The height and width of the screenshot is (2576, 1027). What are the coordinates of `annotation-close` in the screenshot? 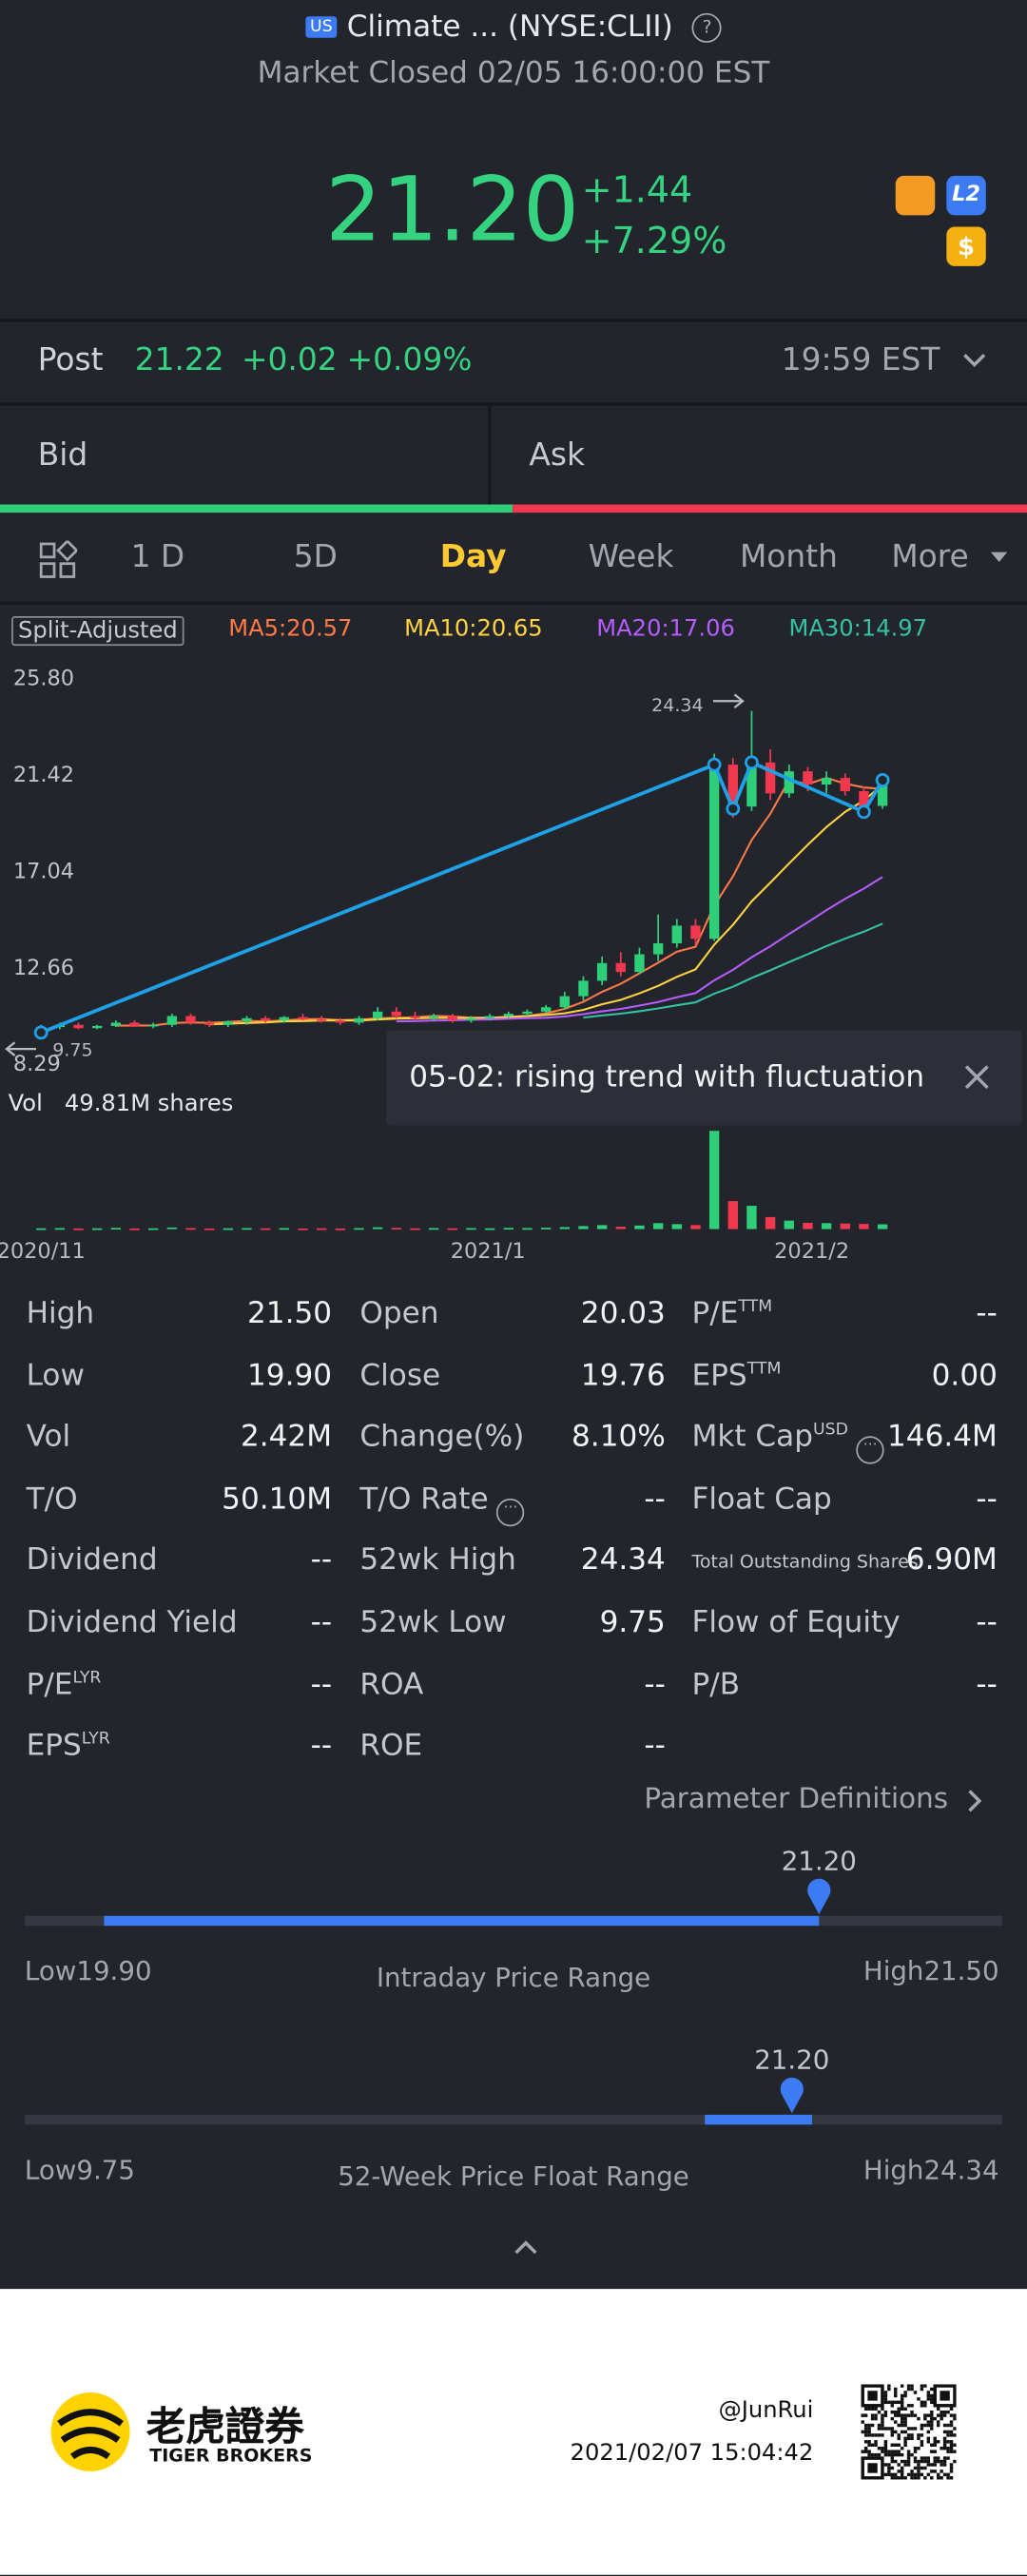 It's located at (977, 1077).